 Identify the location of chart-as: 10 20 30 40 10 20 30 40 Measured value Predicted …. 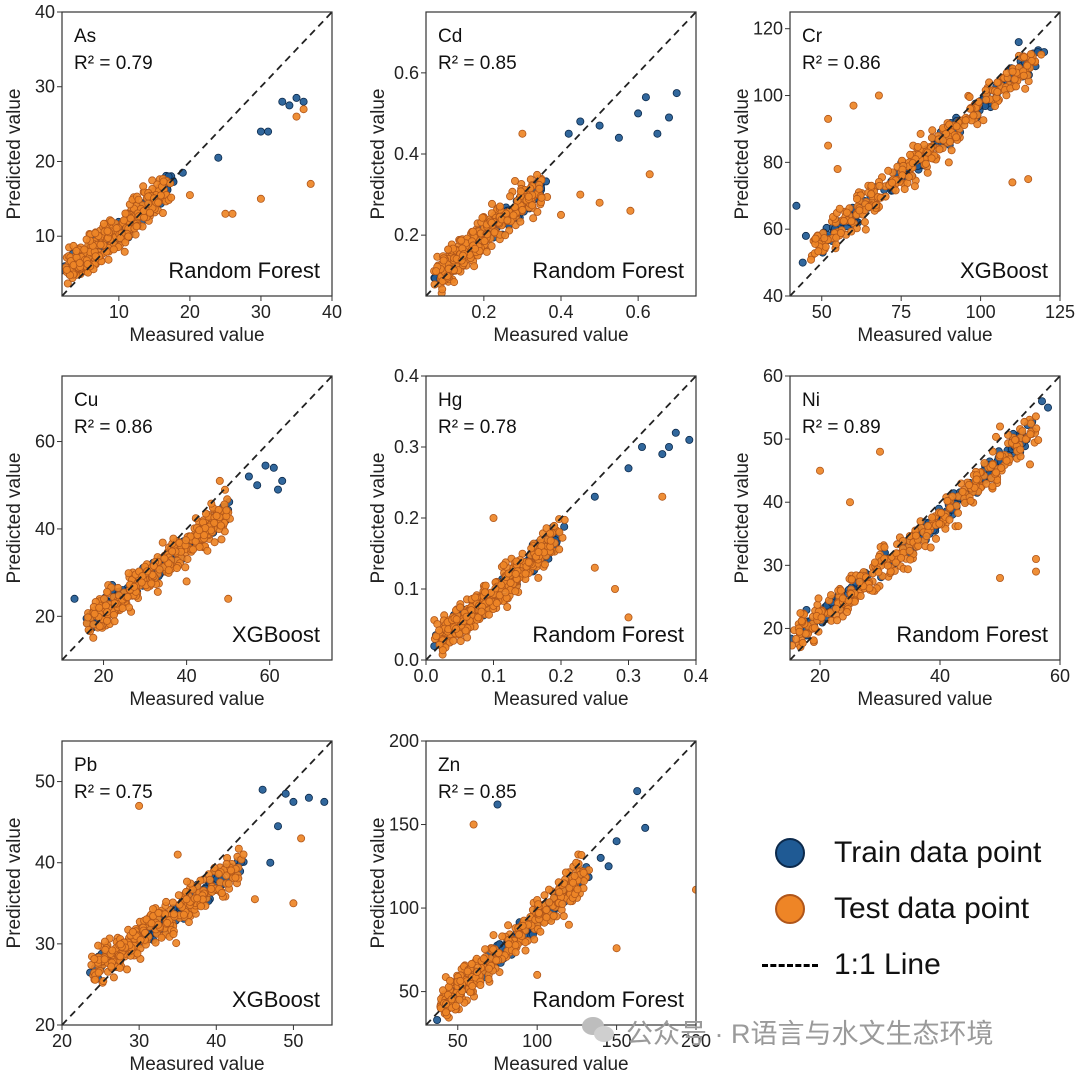
(173, 174).